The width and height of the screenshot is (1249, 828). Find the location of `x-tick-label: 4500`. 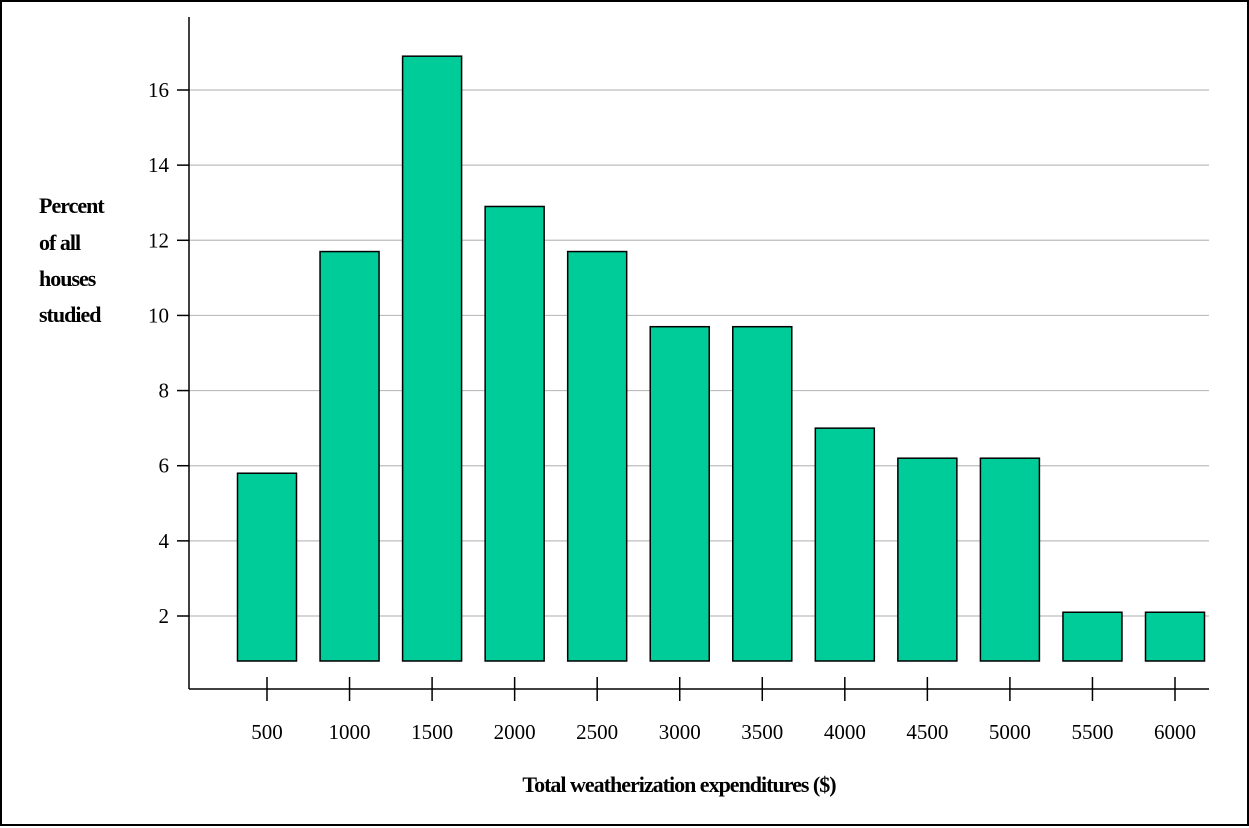

x-tick-label: 4500 is located at coordinates (927, 732).